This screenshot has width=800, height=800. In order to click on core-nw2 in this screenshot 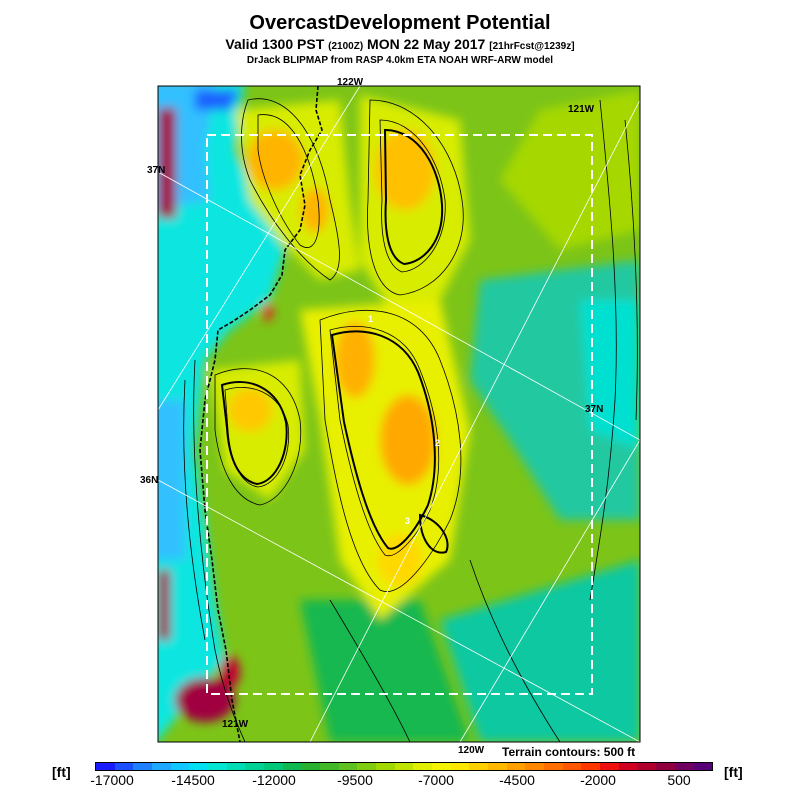, I will do `click(315, 210)`.